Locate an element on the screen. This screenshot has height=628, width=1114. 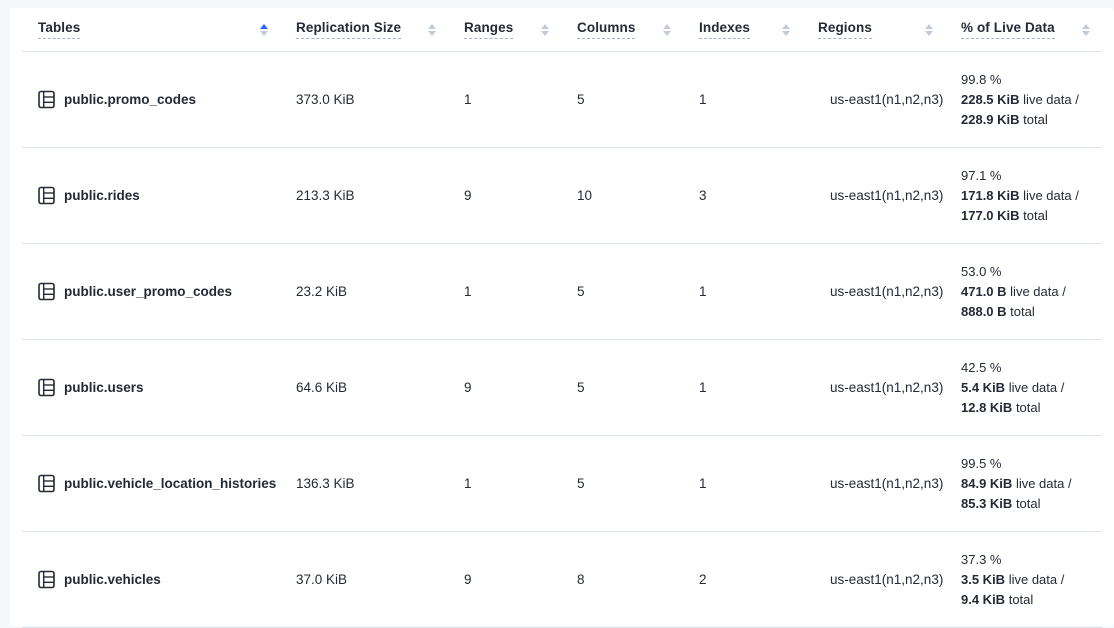
total-data-amount: 177.0 KiB total is located at coordinates (1004, 215).